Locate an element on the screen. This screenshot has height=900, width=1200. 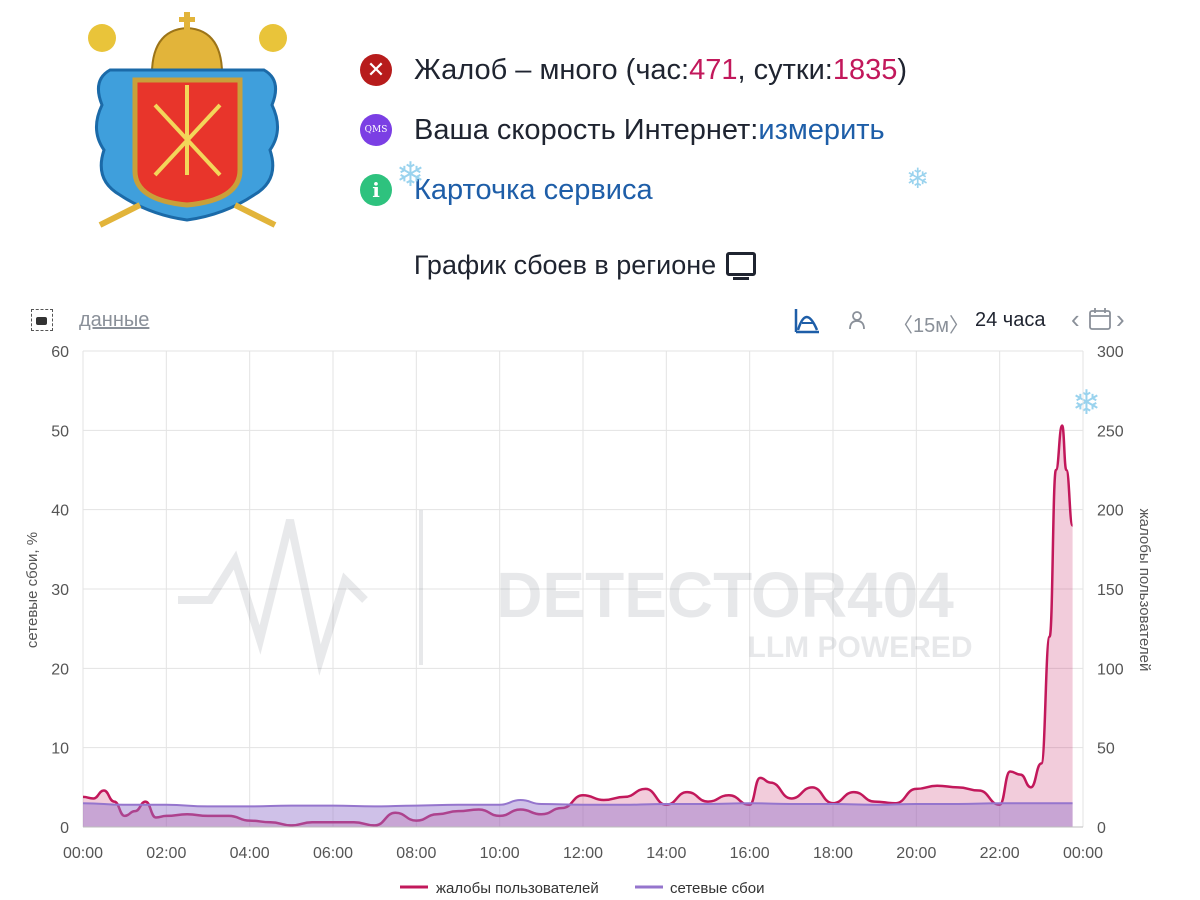
y-left-tick-label: 40 is located at coordinates (60, 511).